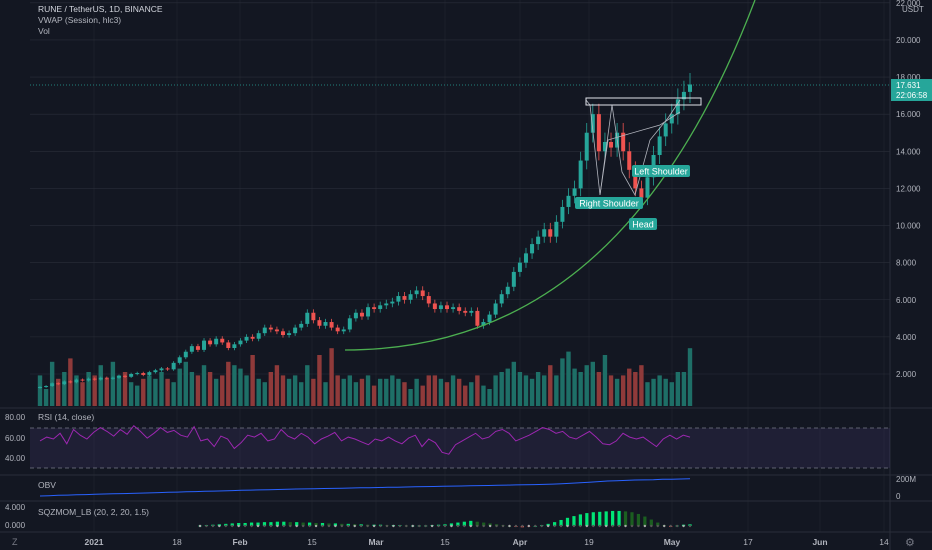 This screenshot has height=550, width=932. I want to click on rsi-tick-40: 40.00, so click(15, 458).